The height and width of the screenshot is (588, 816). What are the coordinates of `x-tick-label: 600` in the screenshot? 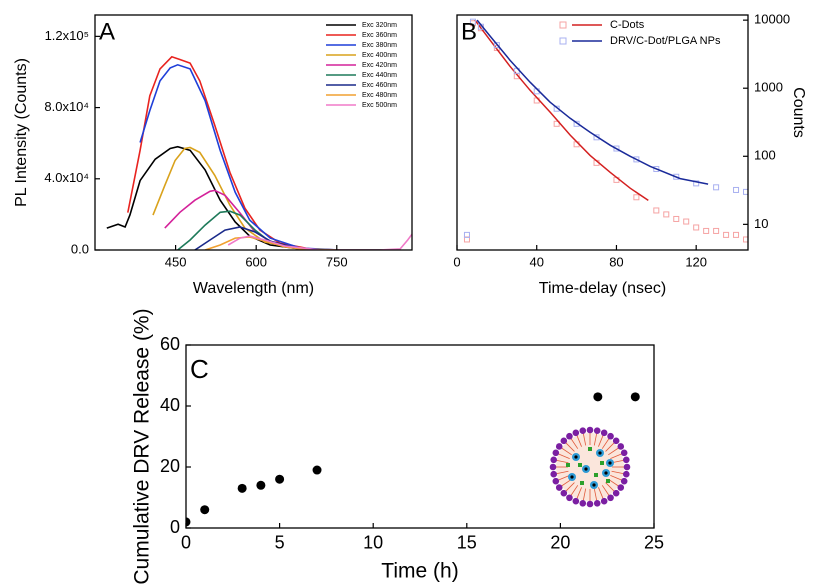 It's located at (256, 262).